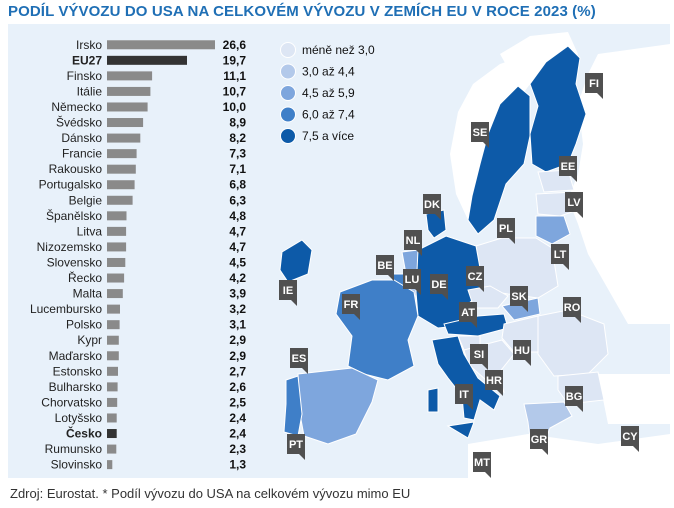  What do you see at coordinates (288, 291) in the screenshot?
I see `country-code: IE` at bounding box center [288, 291].